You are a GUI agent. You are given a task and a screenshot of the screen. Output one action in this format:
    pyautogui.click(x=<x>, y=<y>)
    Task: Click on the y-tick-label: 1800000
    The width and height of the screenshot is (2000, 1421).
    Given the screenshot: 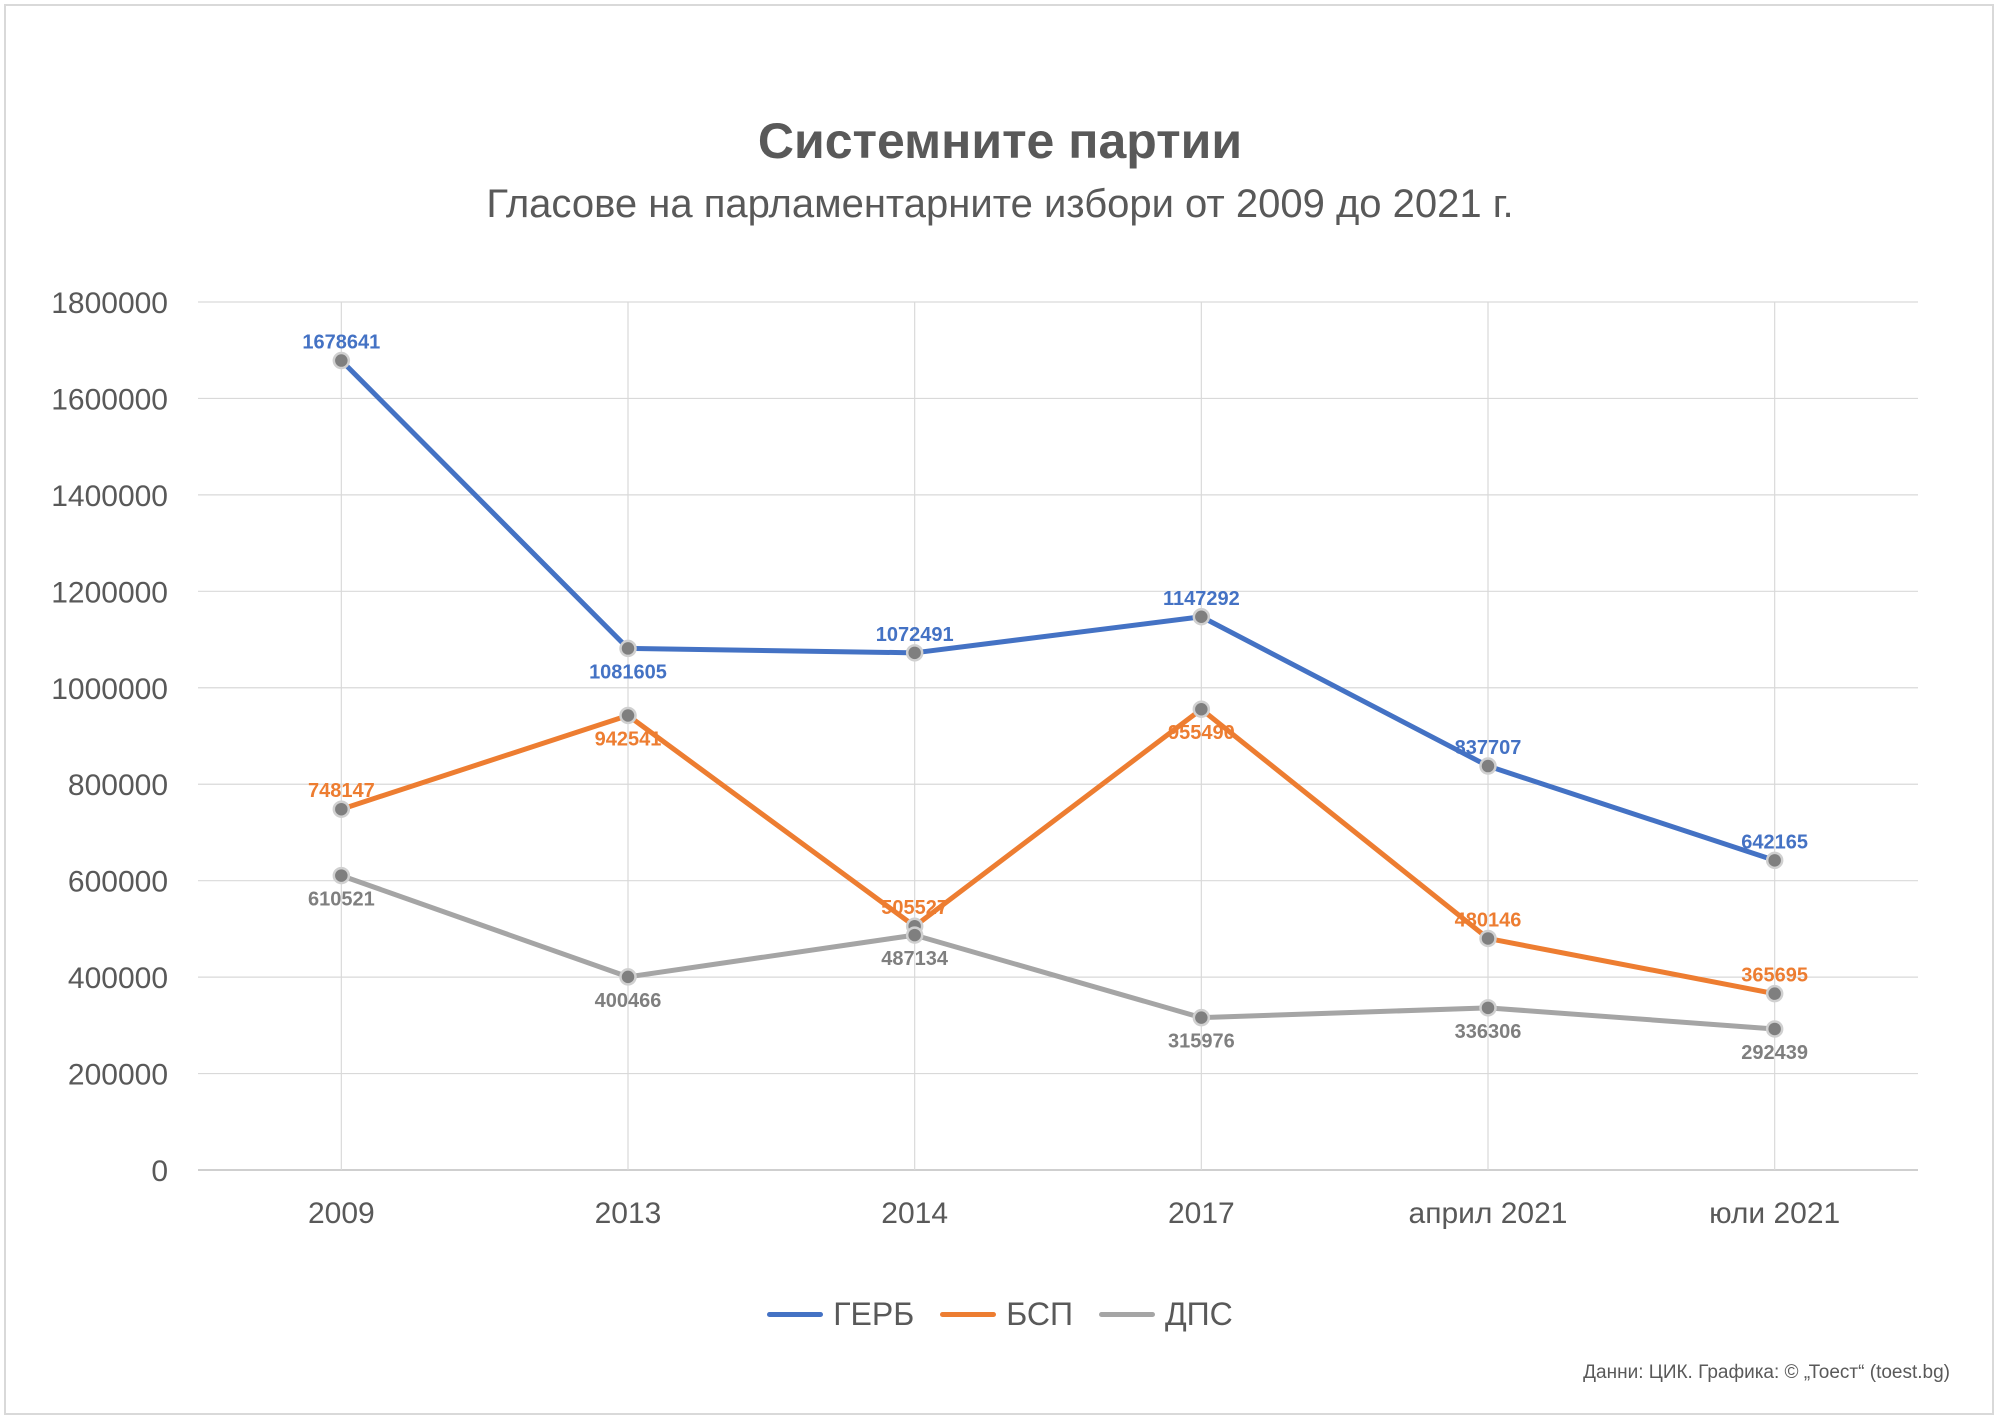 What is the action you would take?
    pyautogui.click(x=109, y=303)
    